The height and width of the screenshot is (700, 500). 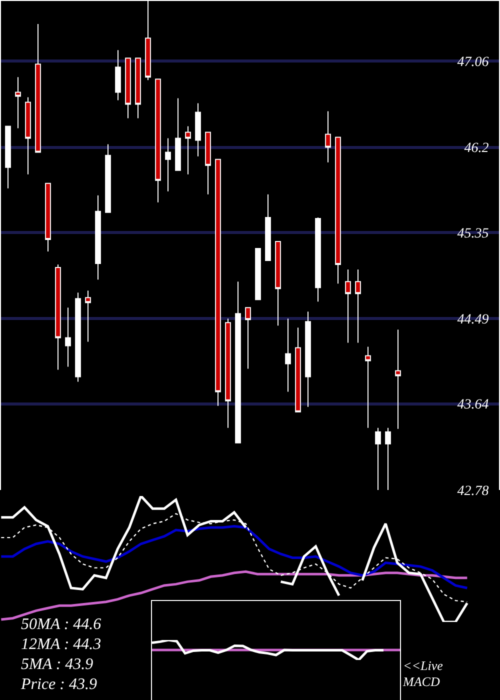 I want to click on y-tick-label: 47.06, so click(x=473, y=62).